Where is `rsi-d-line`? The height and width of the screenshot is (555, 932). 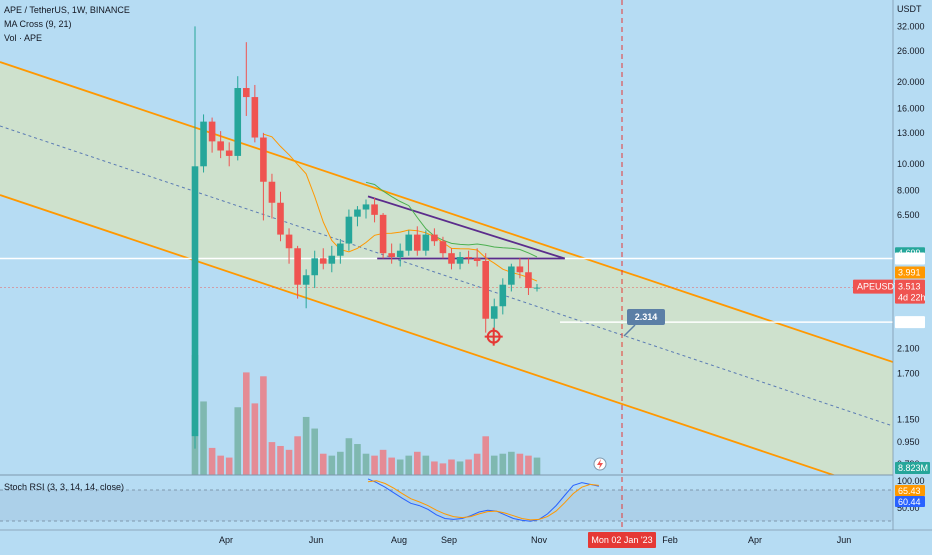
rsi-d-line is located at coordinates (483, 500).